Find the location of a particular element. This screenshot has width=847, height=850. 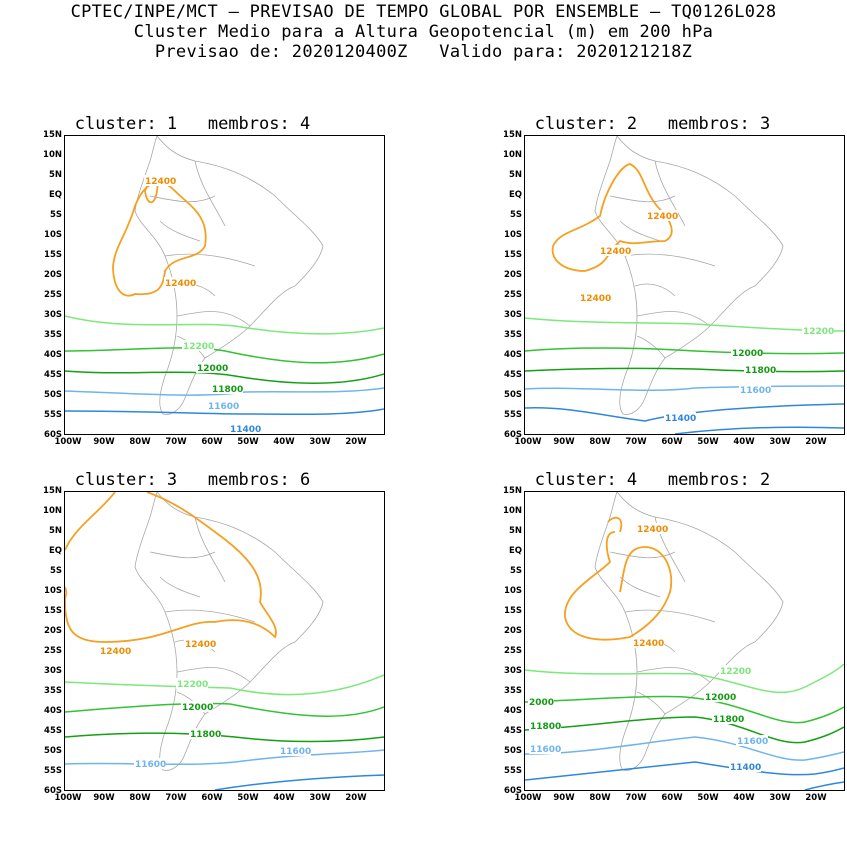

contour-label: 12000 is located at coordinates (197, 708).